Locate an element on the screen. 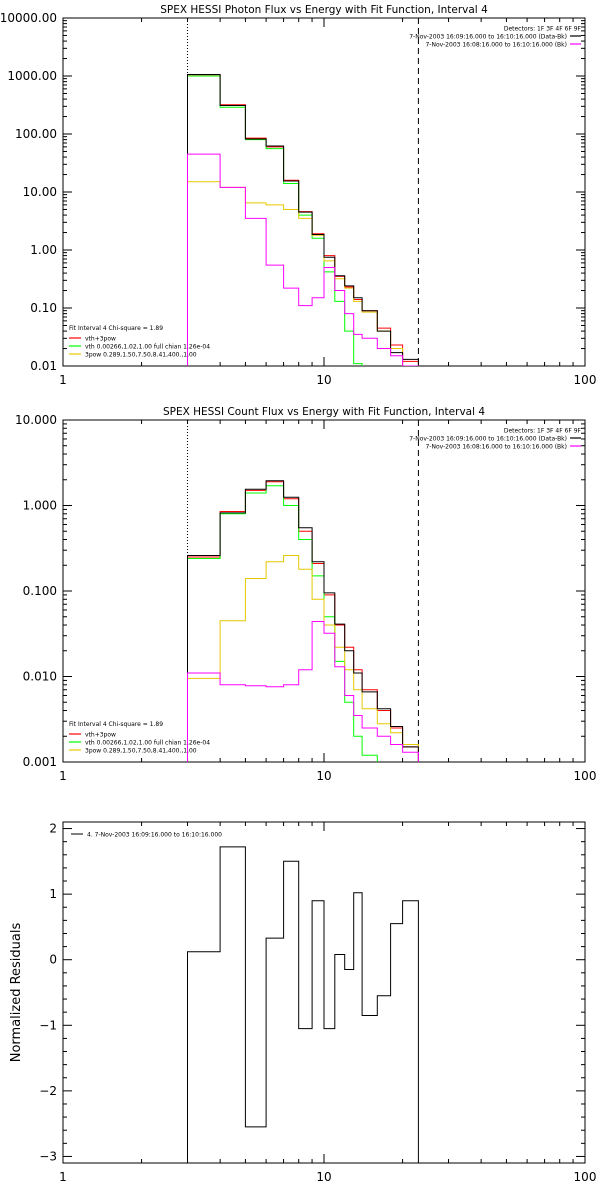  y-tick-label: −1 is located at coordinates (48, 1025).